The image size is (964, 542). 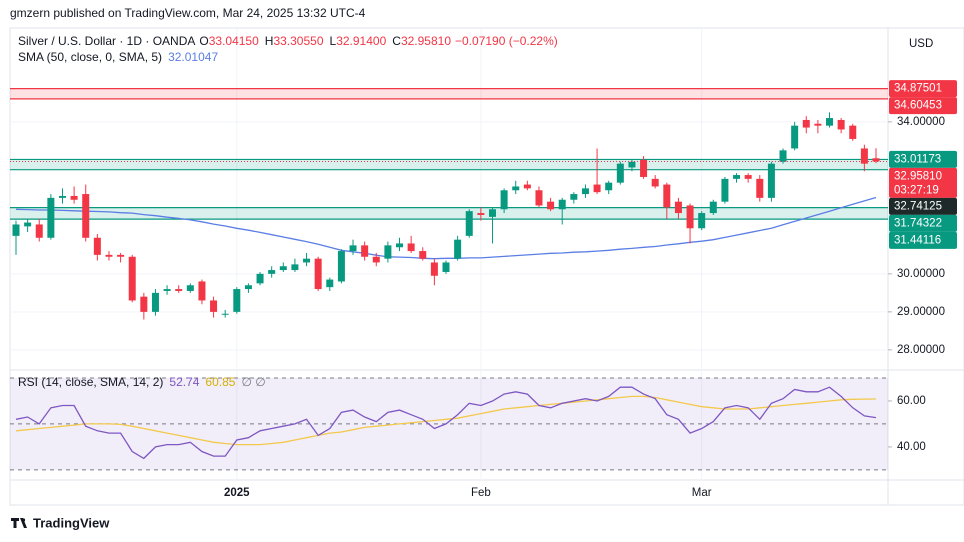 What do you see at coordinates (918, 223) in the screenshot?
I see `price-label: 31.74322` at bounding box center [918, 223].